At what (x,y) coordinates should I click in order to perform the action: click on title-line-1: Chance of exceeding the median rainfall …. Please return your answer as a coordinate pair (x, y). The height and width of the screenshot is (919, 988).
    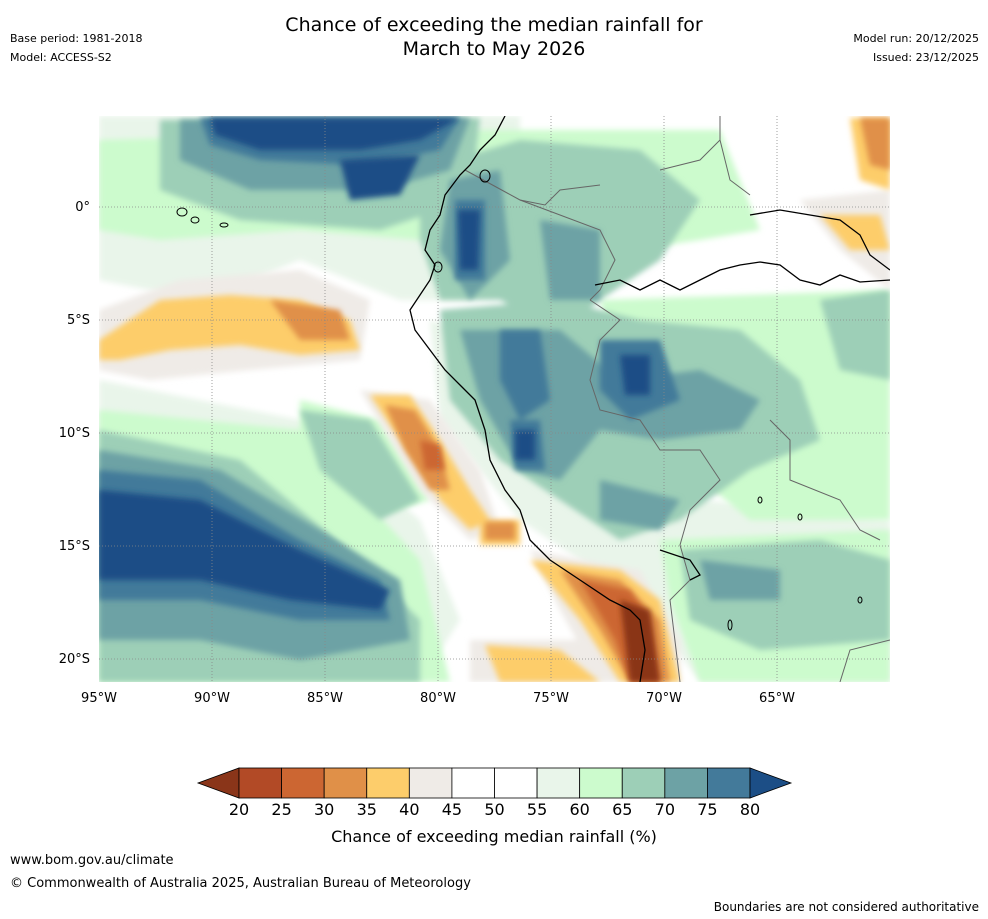
    Looking at the image, I should click on (494, 25).